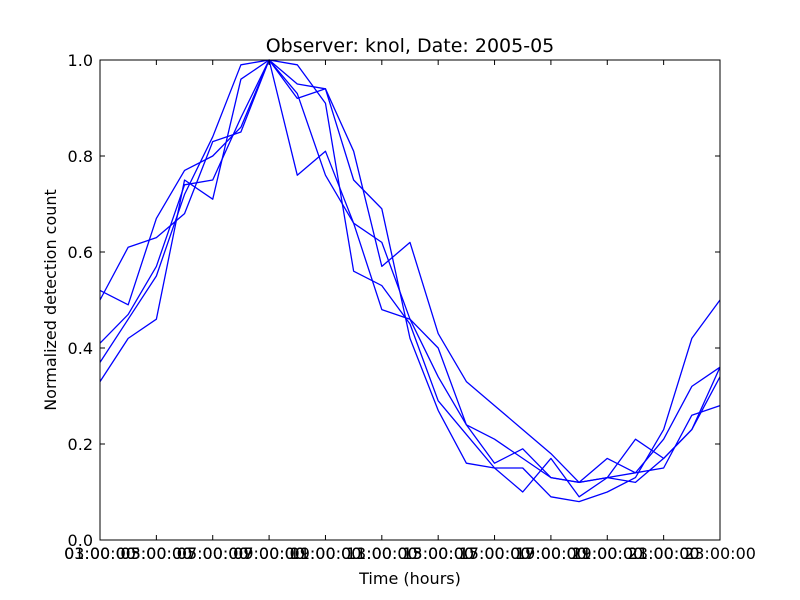 This screenshot has width=800, height=600. I want to click on y-tick-label: 1.0, so click(80, 60).